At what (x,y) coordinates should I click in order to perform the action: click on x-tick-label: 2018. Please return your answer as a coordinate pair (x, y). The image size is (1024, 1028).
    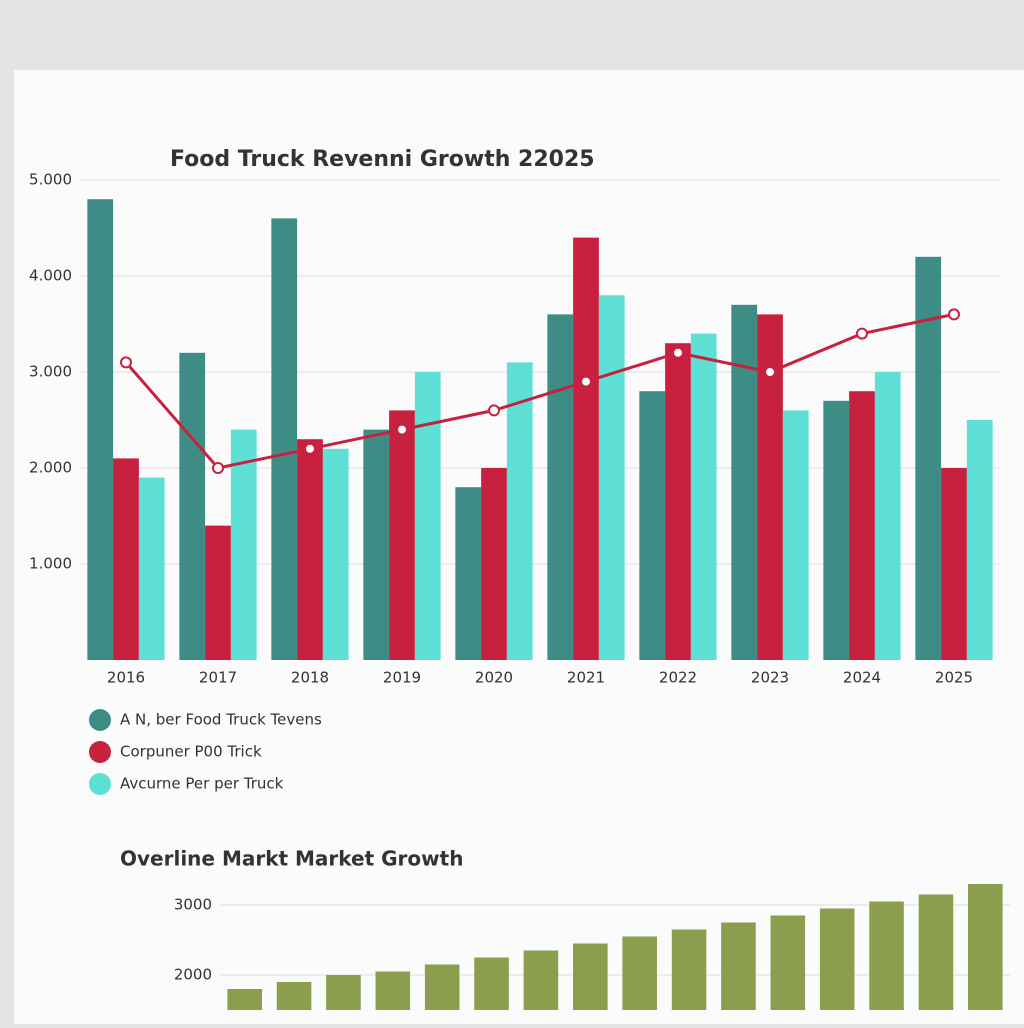
    Looking at the image, I should click on (310, 678).